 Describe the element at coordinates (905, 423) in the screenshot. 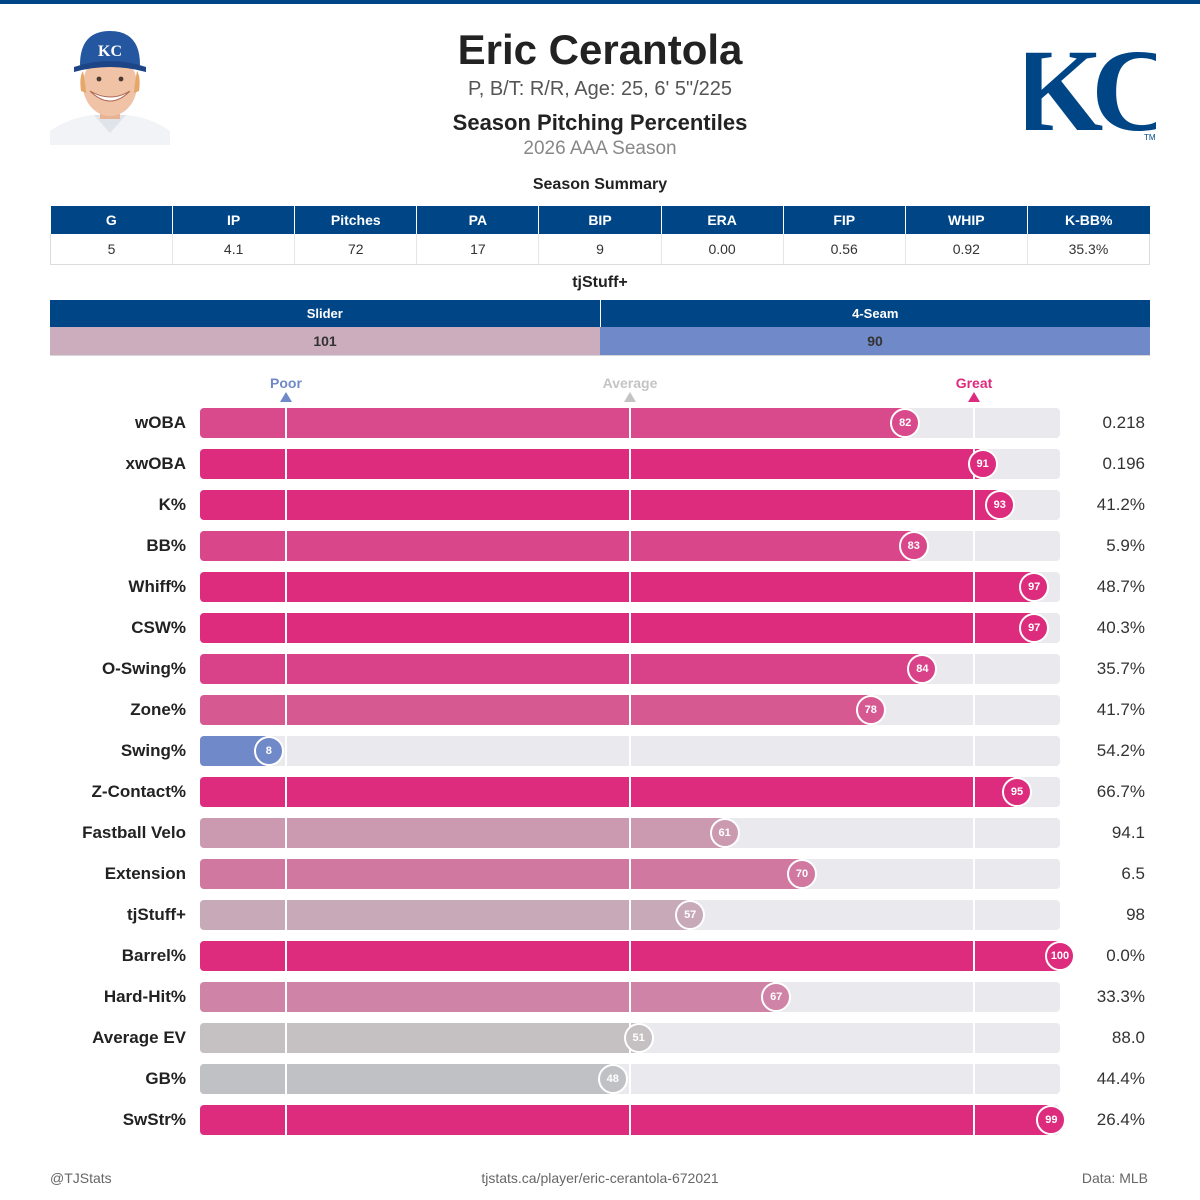

I see `percentile-bubble: 82` at that location.